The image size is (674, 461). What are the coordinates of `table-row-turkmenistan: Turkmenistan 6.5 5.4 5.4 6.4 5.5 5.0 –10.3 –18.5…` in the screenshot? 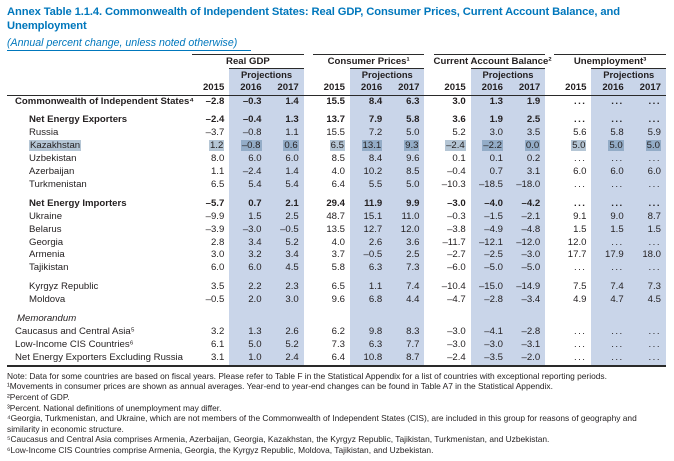 It's located at (336, 185).